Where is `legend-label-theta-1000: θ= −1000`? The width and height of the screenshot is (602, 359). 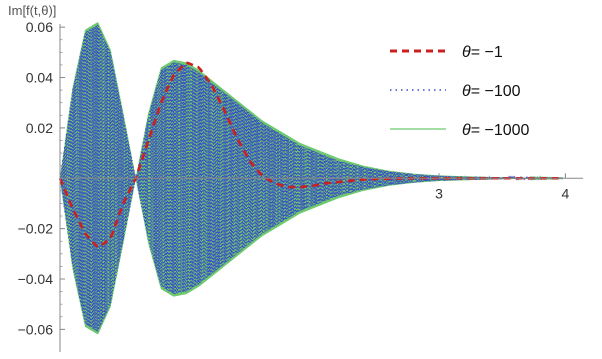
legend-label-theta-1000: θ= −1000 is located at coordinates (496, 130).